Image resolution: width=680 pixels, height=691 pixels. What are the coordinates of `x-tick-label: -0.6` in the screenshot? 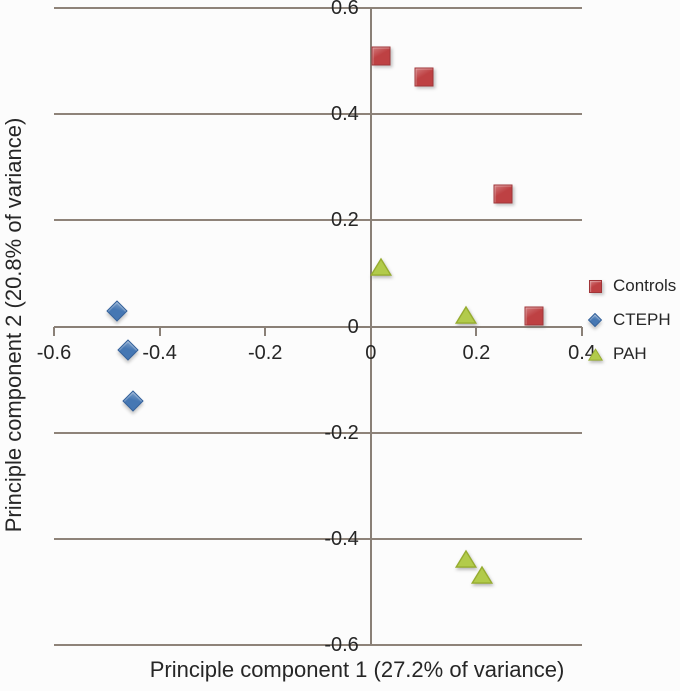 It's located at (54, 352).